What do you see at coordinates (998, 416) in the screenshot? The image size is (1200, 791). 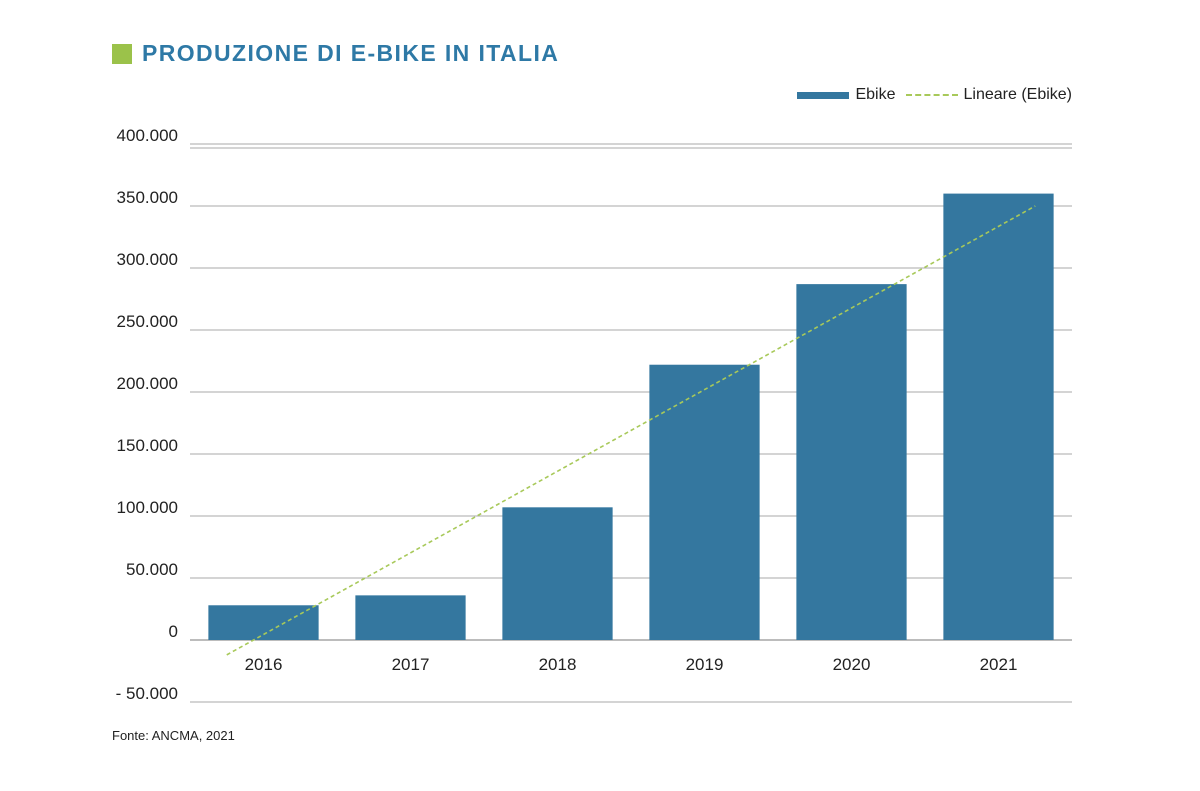 I see `bar-2021` at bounding box center [998, 416].